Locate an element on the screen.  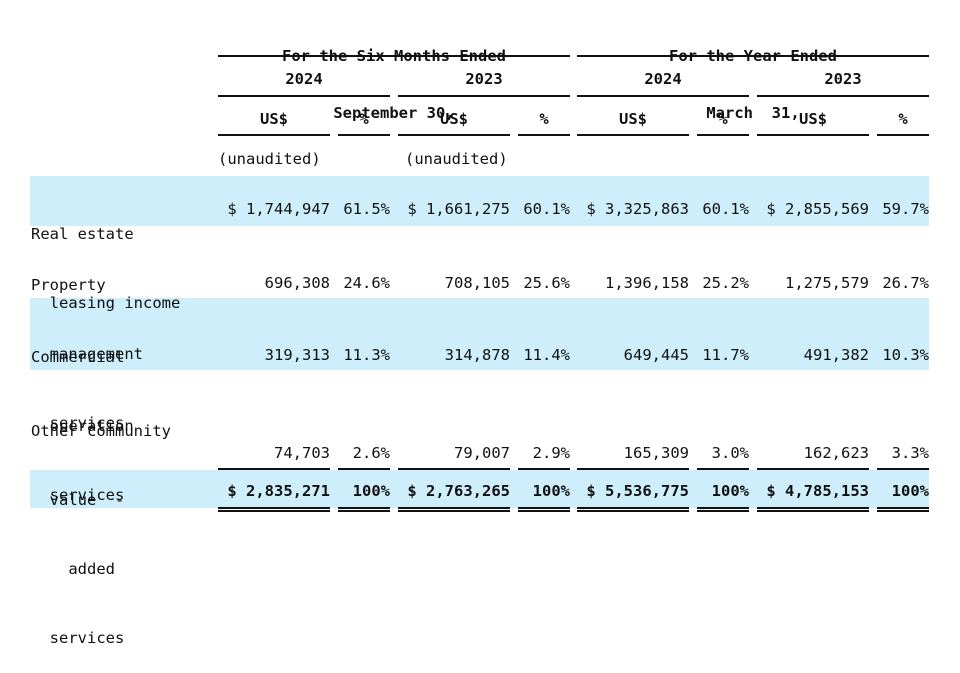
total-amount-cell: $ 4,785,153 is located at coordinates (817, 491).